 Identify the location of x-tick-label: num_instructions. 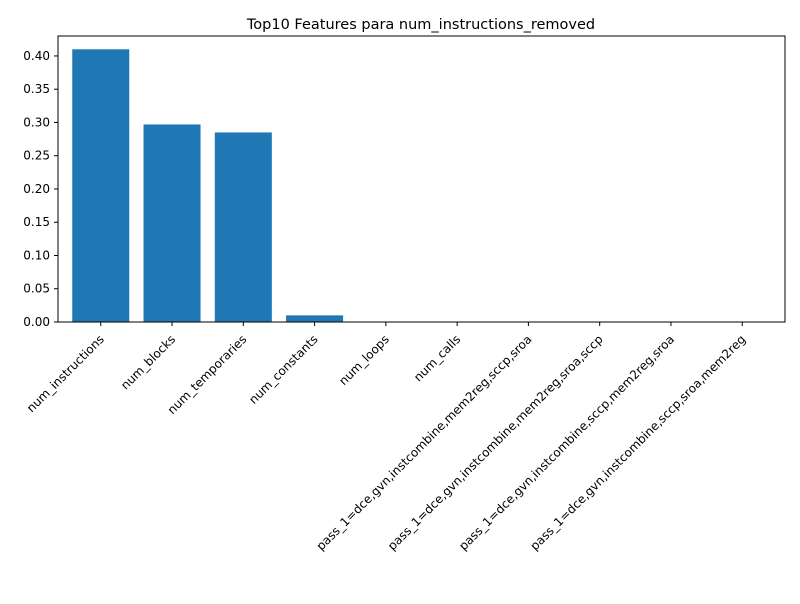
(65, 373).